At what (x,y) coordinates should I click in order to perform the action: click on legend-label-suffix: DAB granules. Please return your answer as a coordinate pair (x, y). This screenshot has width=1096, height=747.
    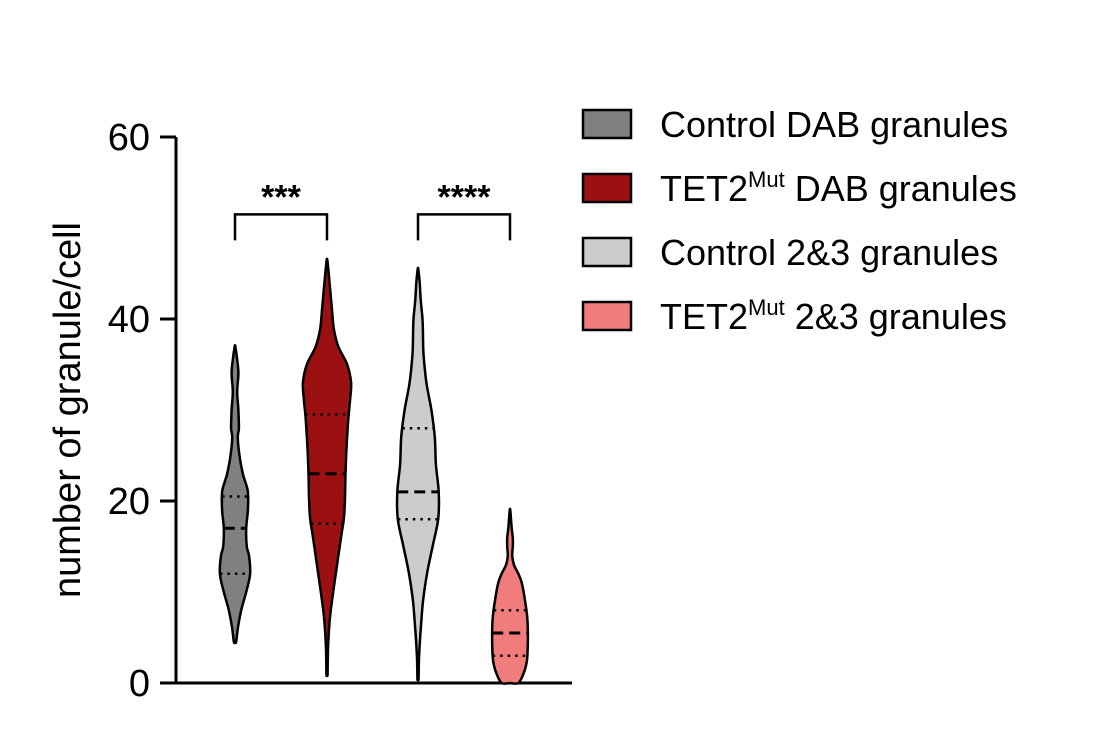
    Looking at the image, I should click on (901, 188).